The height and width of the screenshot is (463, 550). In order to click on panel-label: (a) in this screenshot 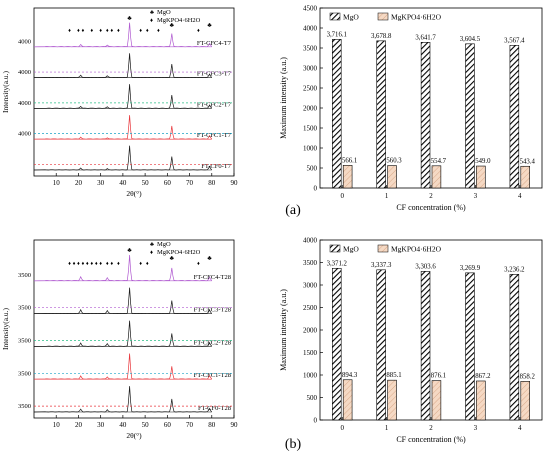, I will do `click(293, 210)`.